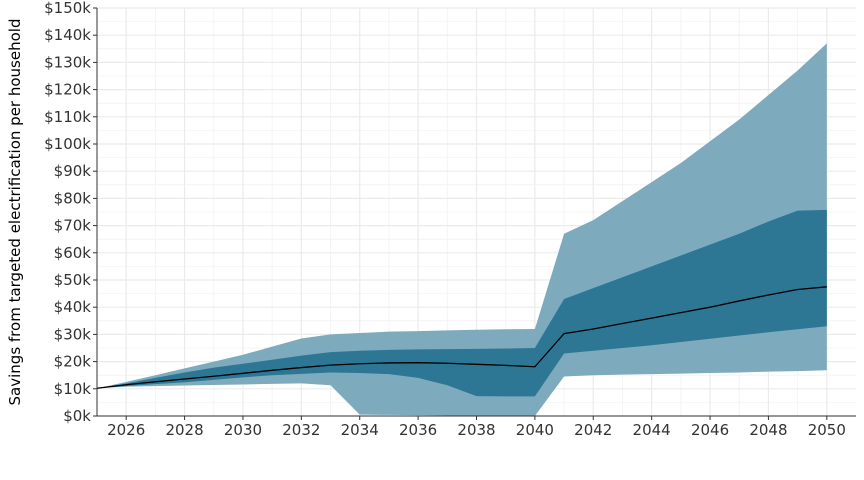  What do you see at coordinates (67, 117) in the screenshot?
I see `y-tick-label: $110k` at bounding box center [67, 117].